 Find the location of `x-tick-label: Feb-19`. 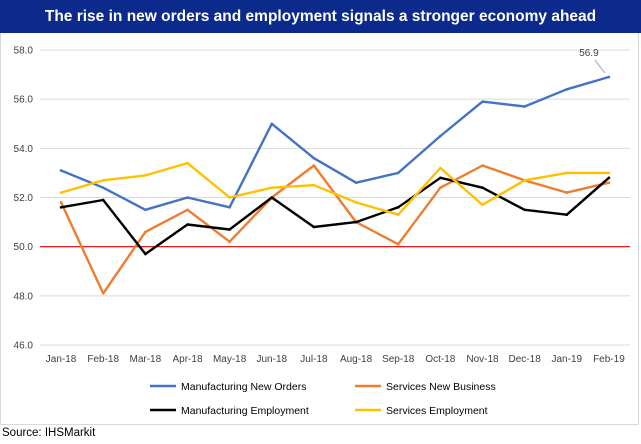

x-tick-label: Feb-19 is located at coordinates (609, 359).